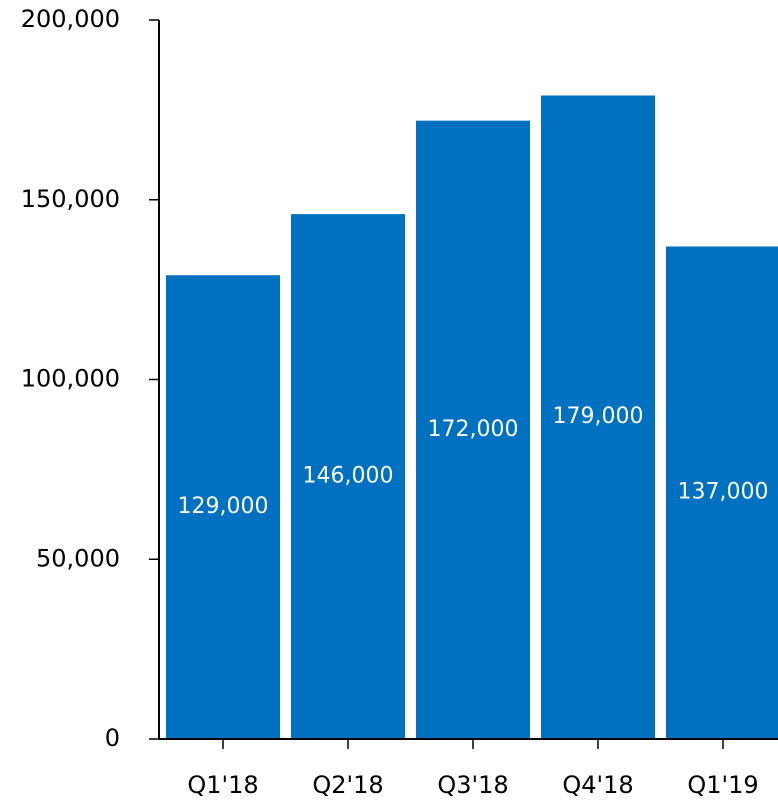 The height and width of the screenshot is (803, 778). Describe the element at coordinates (597, 785) in the screenshot. I see `x-tick-label: Q4'18` at that location.